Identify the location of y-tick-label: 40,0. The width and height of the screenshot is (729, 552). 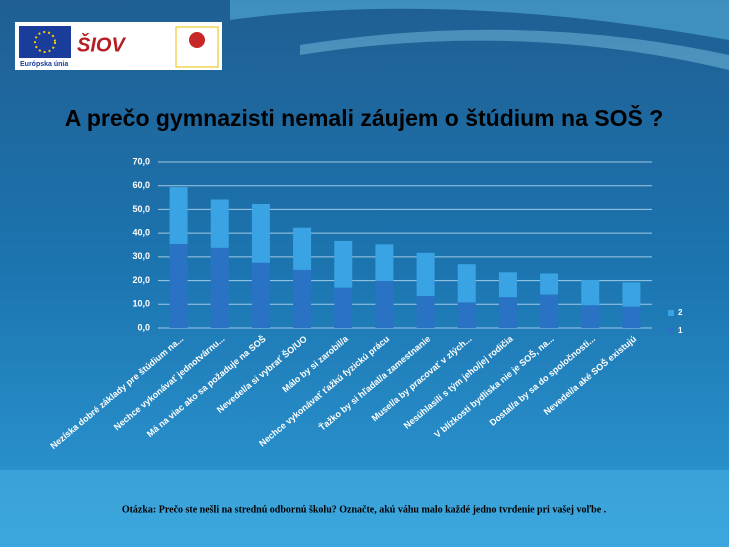
(141, 233).